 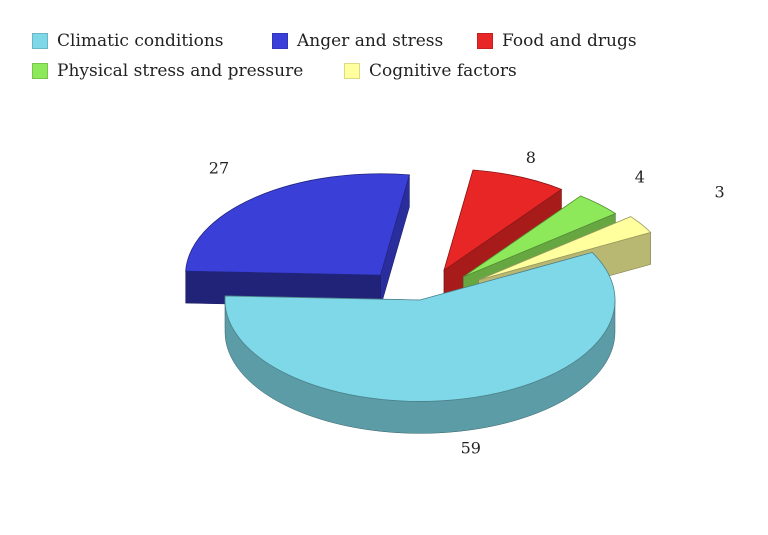 I want to click on pie-slice-physical-stress-and-pressure, so click(x=539, y=236).